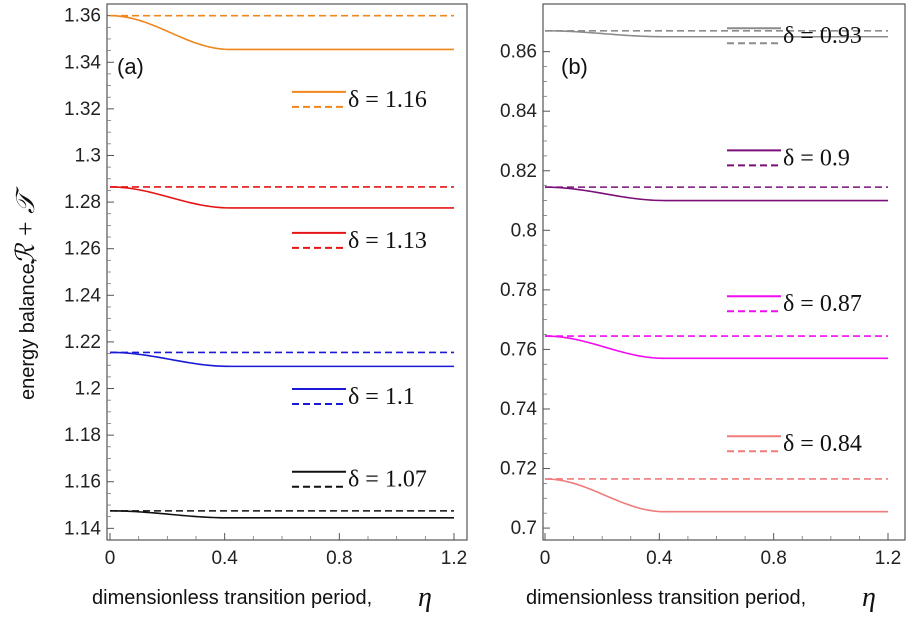  Describe the element at coordinates (524, 230) in the screenshot. I see `y-tick-label: 0.8` at that location.